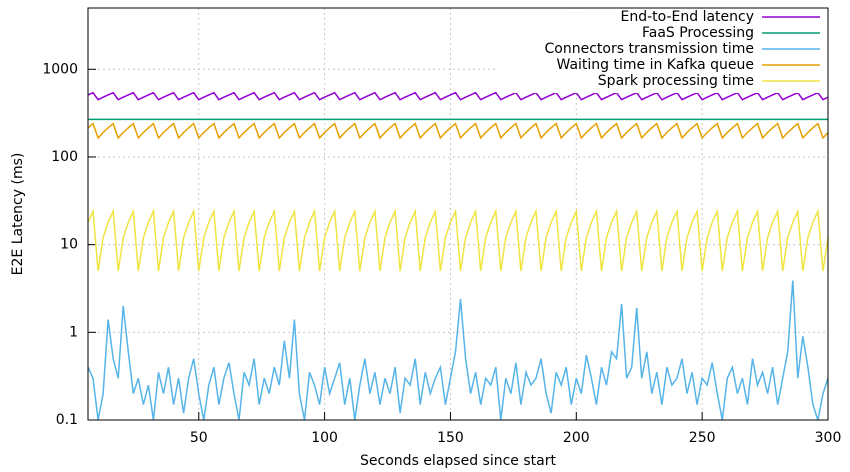  What do you see at coordinates (324, 438) in the screenshot?
I see `x-tick-label: 100` at bounding box center [324, 438].